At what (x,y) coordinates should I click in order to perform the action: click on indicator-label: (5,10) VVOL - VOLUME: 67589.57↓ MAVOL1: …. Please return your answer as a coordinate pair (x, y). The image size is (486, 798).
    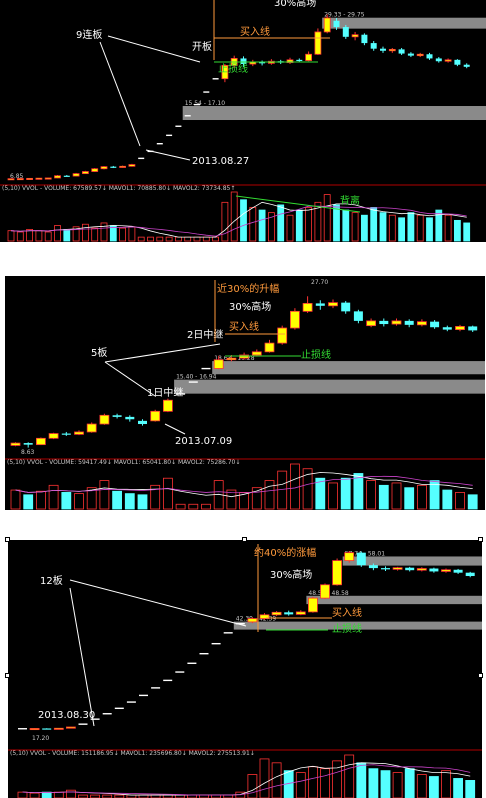
    Looking at the image, I should click on (118, 188).